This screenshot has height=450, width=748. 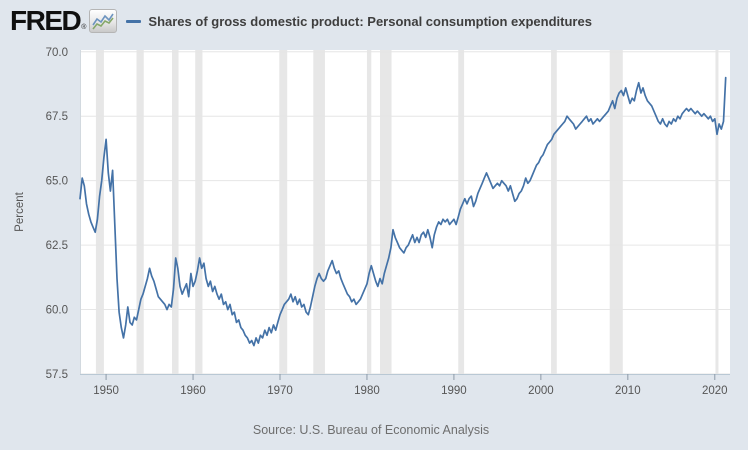 What do you see at coordinates (715, 391) in the screenshot?
I see `x-tick-label: 2020` at bounding box center [715, 391].